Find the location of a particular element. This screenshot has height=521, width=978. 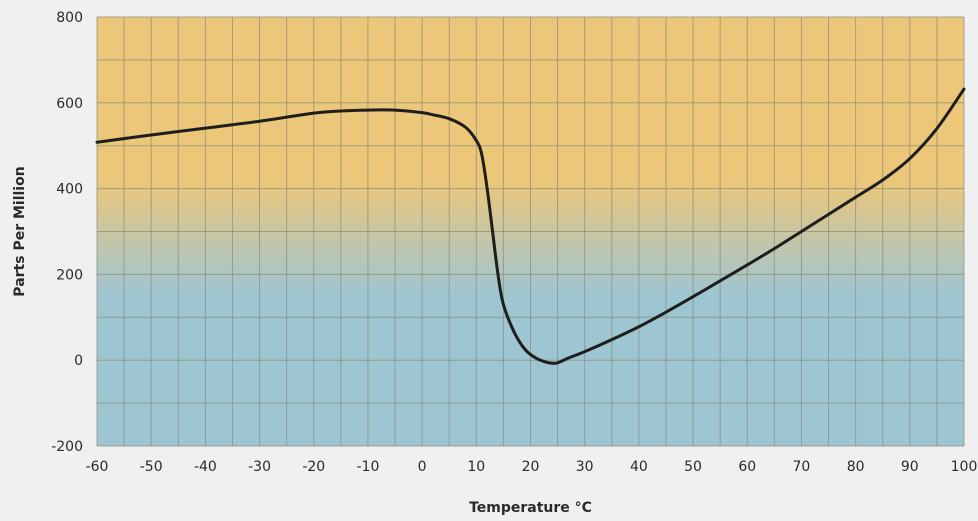

x-tick-label: -40 is located at coordinates (205, 467).